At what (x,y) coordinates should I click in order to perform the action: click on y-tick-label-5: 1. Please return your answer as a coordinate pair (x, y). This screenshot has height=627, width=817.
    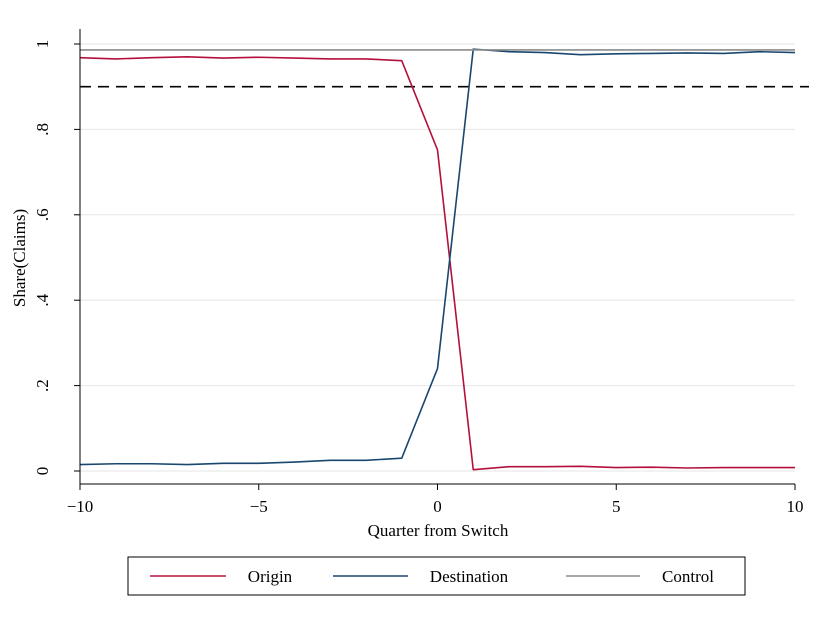
    Looking at the image, I should click on (42, 44).